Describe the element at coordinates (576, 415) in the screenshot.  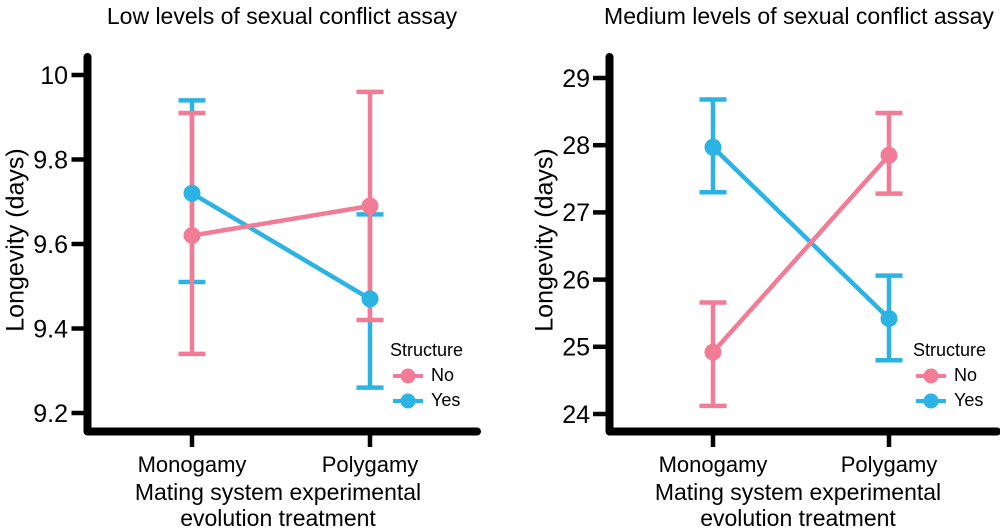
I see `y-tick-label: 24` at that location.